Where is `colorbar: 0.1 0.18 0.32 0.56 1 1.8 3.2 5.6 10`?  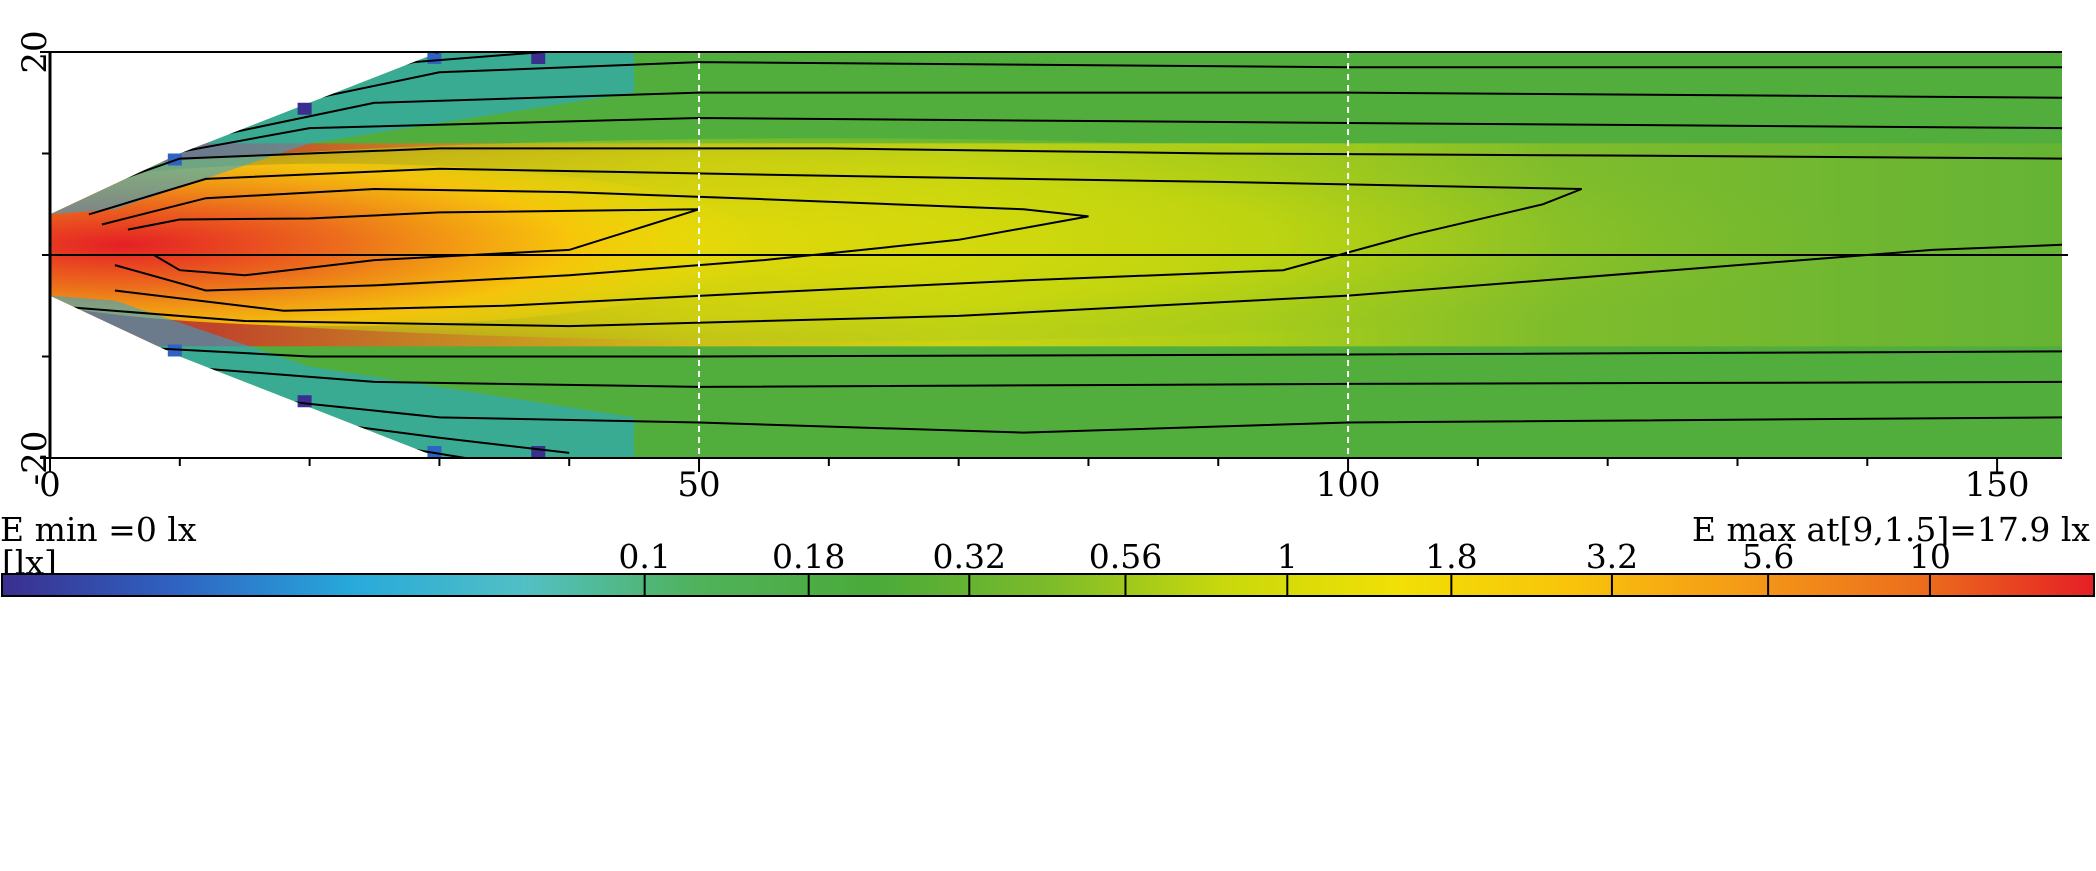
colorbar: 0.1 0.18 0.32 0.56 1 1.8 3.2 5.6 10 is located at coordinates (1048, 567).